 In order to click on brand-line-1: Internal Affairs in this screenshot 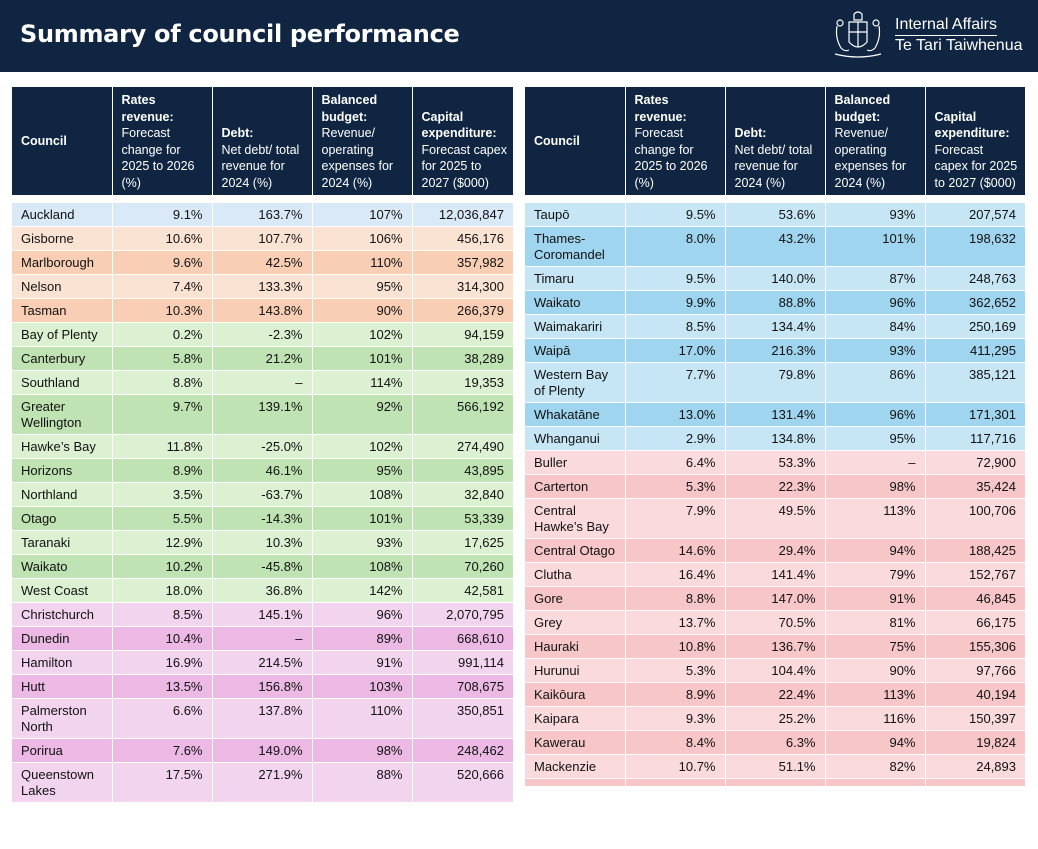, I will do `click(946, 25)`.